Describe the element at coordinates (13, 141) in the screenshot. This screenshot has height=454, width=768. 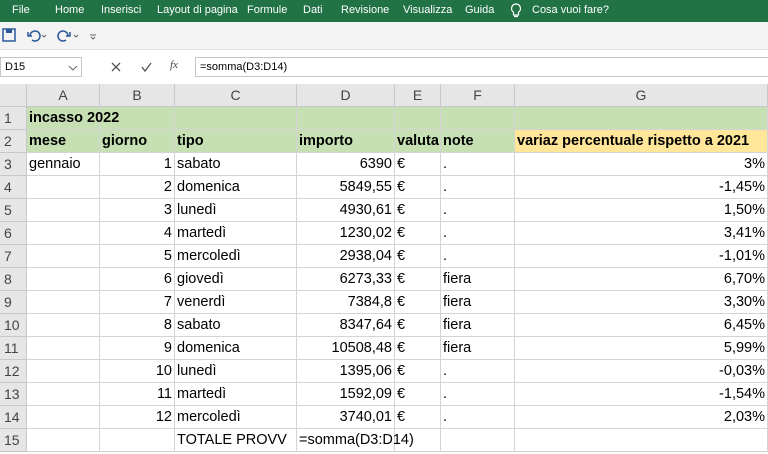
I see `row-header: 2` at that location.